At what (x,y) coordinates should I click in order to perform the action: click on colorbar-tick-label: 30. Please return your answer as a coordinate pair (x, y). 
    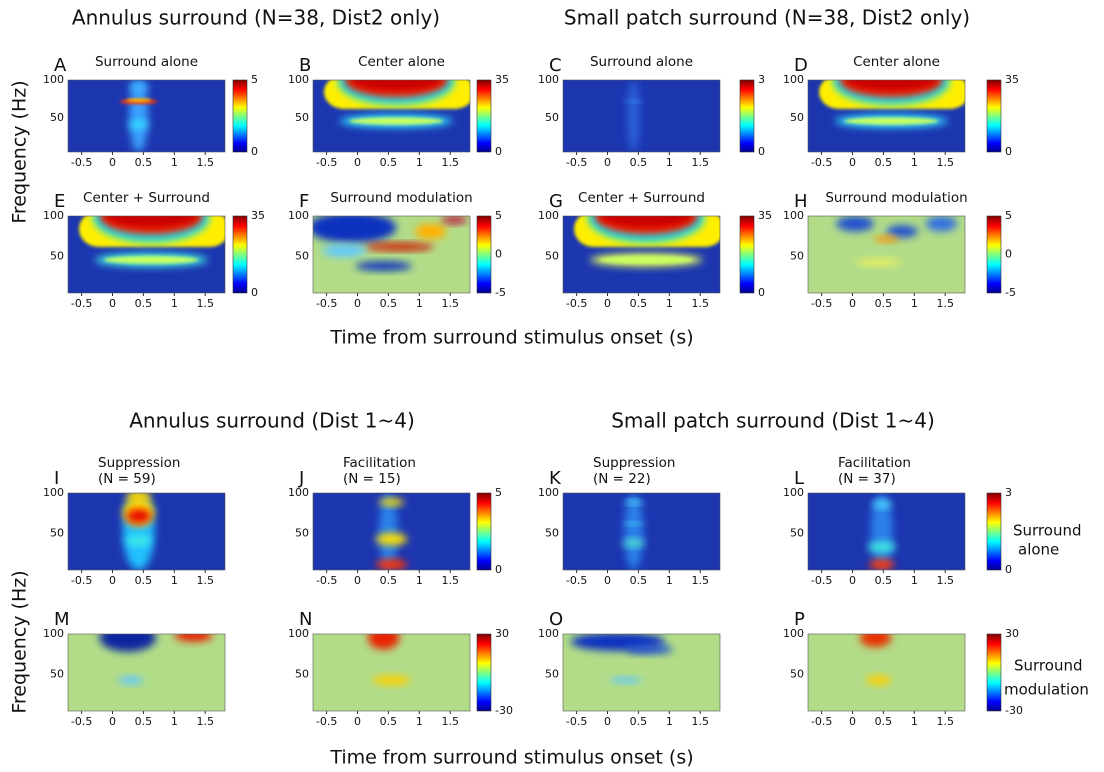
    Looking at the image, I should click on (1012, 633).